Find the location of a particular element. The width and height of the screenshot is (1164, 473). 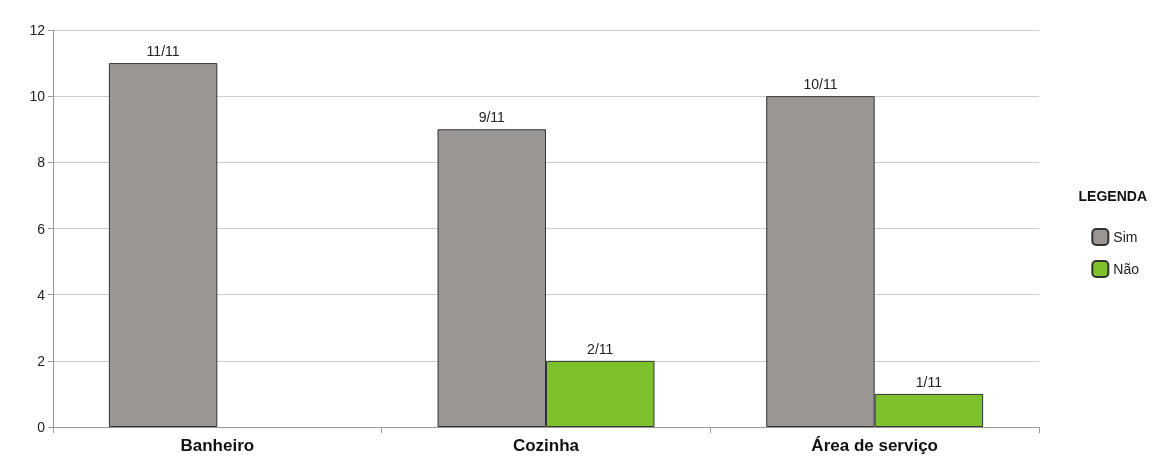

y-tick-label: 6 is located at coordinates (41, 228).